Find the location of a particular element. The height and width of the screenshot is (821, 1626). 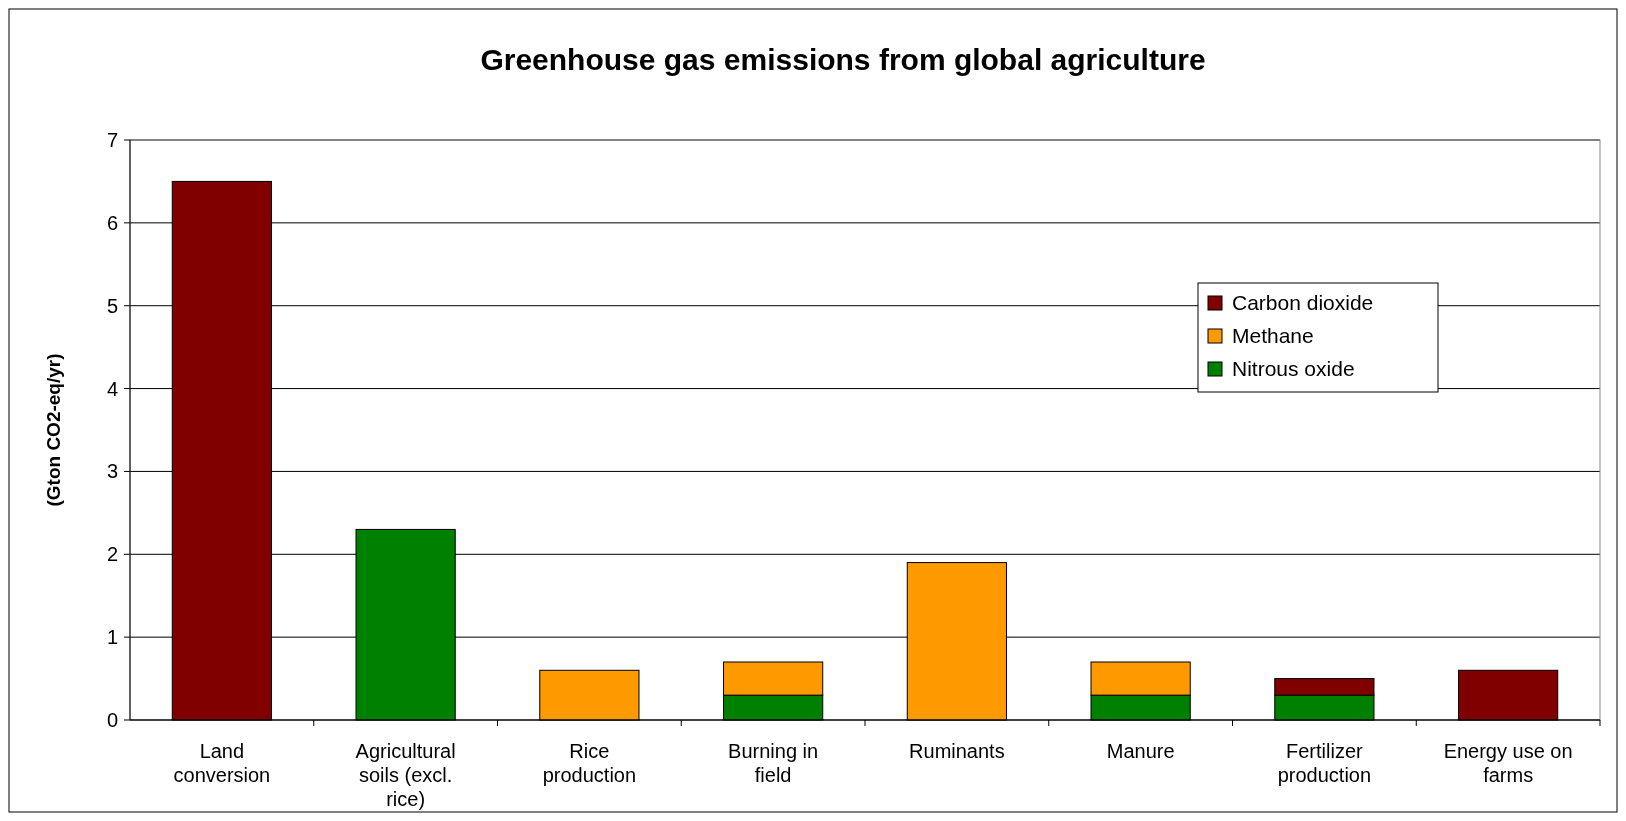

y-tick-label: 6 is located at coordinates (112, 222).